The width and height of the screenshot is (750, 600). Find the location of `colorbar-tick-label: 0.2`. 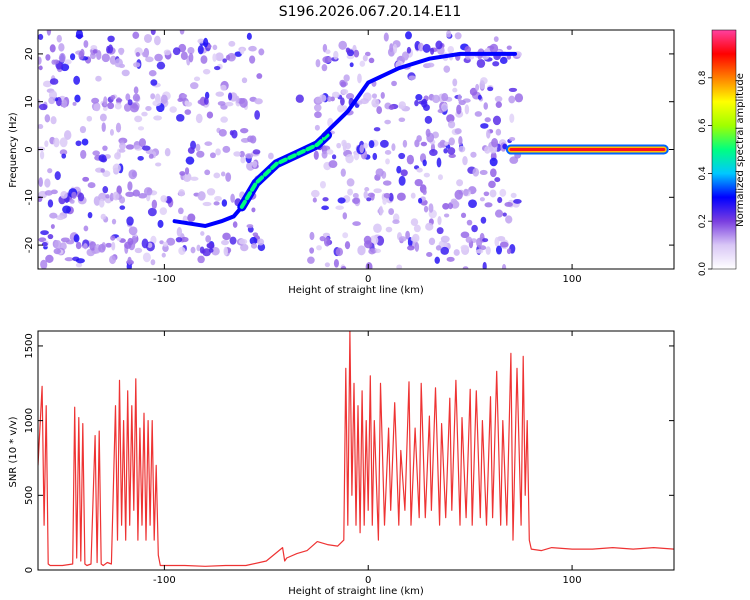

colorbar-tick-label: 0.2 is located at coordinates (703, 221).